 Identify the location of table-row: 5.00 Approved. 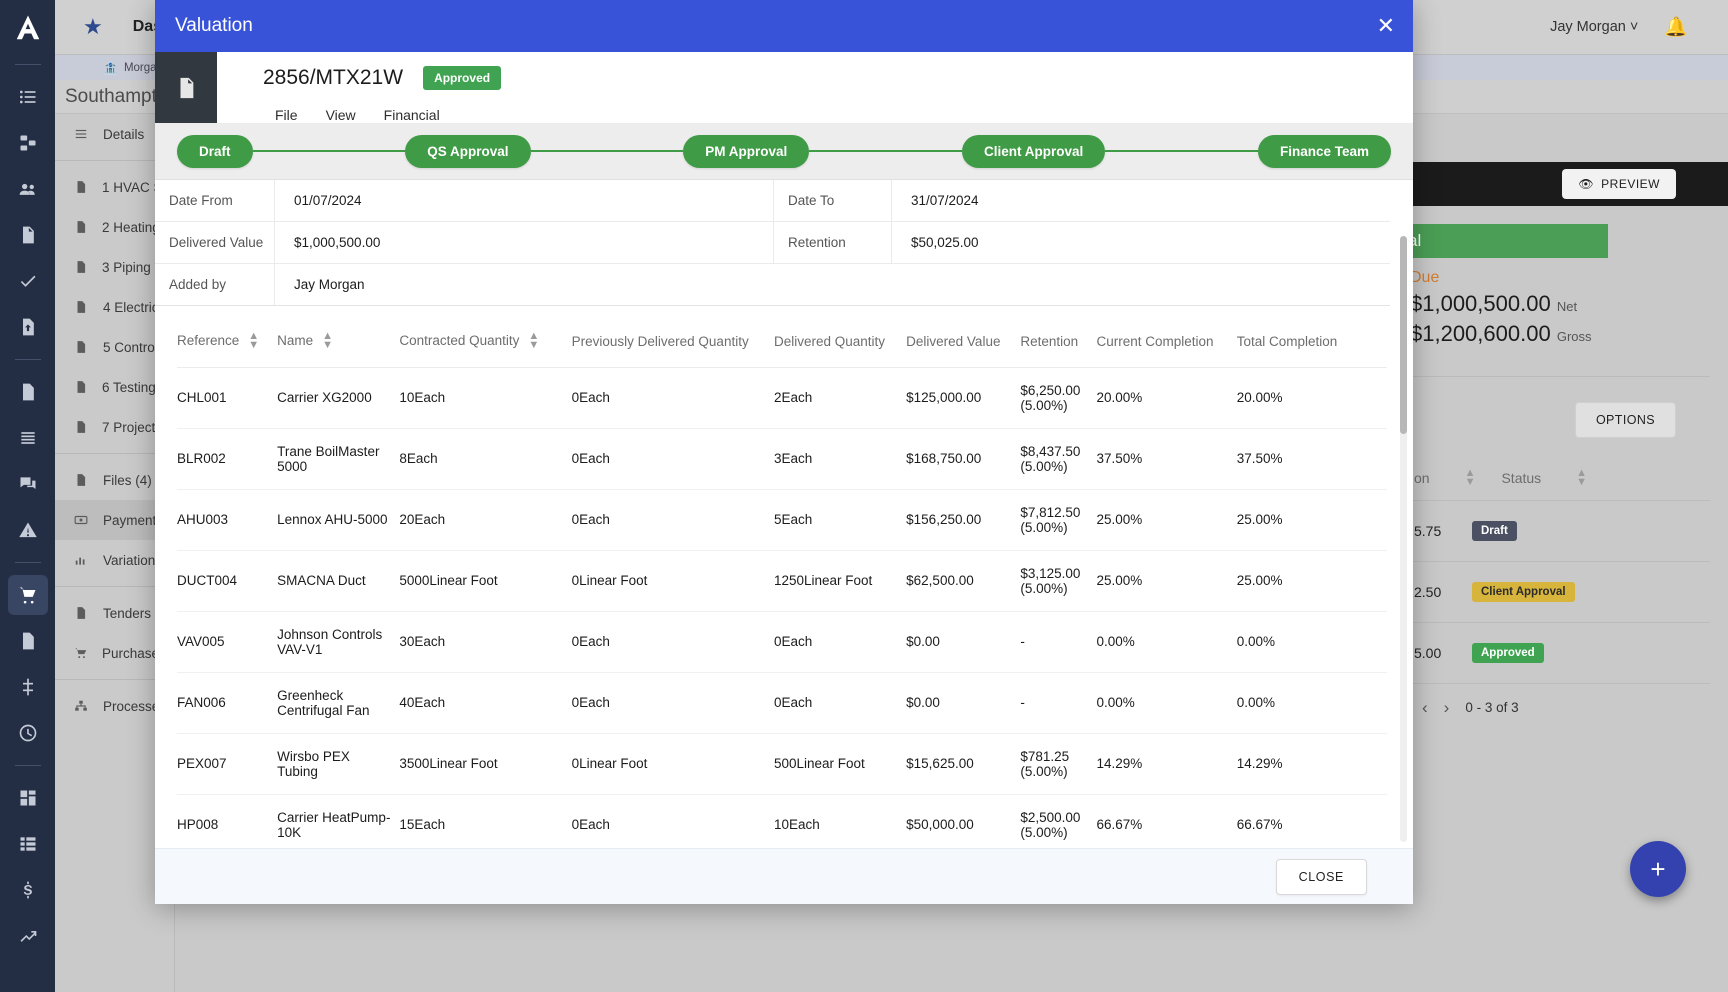
(1555, 652).